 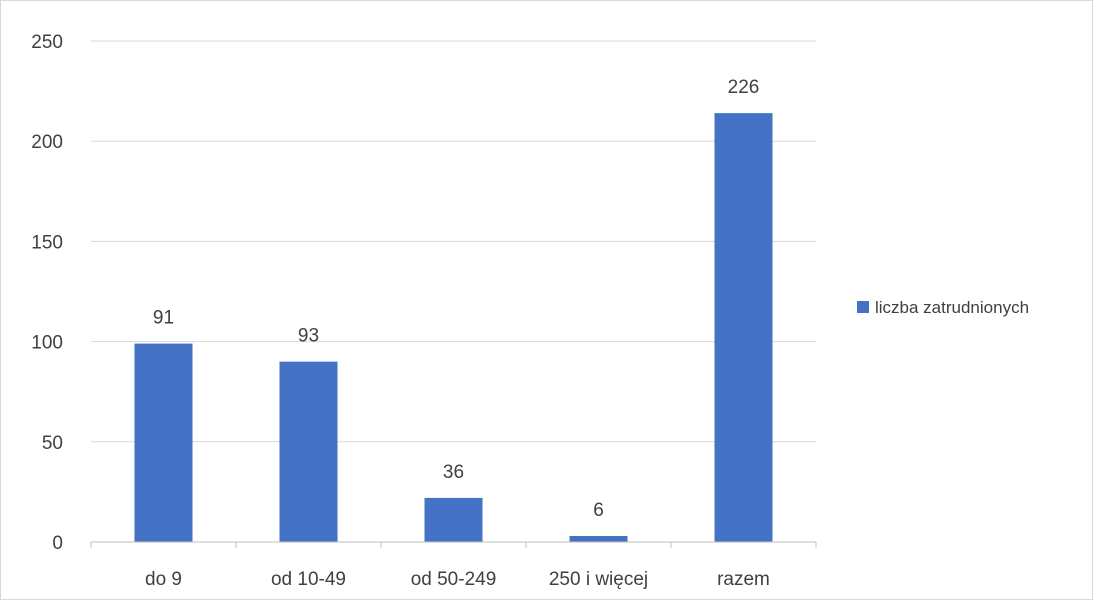 What do you see at coordinates (57, 543) in the screenshot?
I see `y-tick-label: 0` at bounding box center [57, 543].